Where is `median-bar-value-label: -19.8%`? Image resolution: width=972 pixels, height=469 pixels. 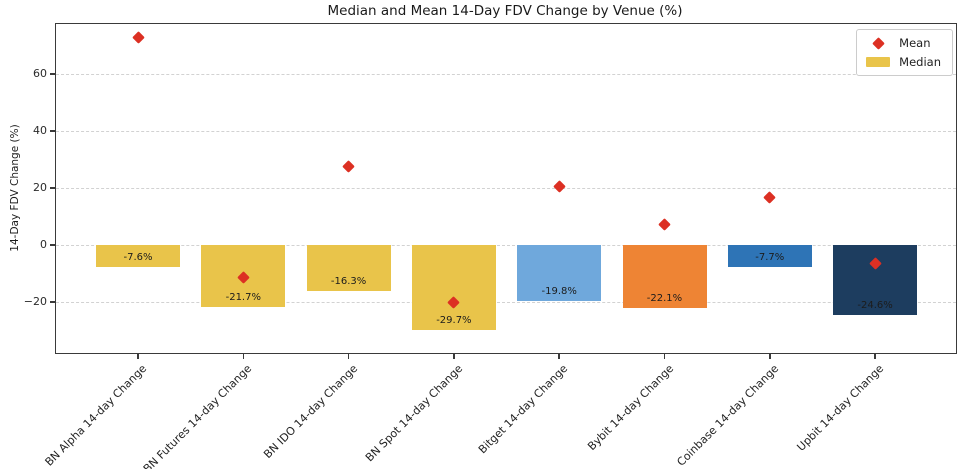
median-bar-value-label: -19.8% is located at coordinates (559, 292).